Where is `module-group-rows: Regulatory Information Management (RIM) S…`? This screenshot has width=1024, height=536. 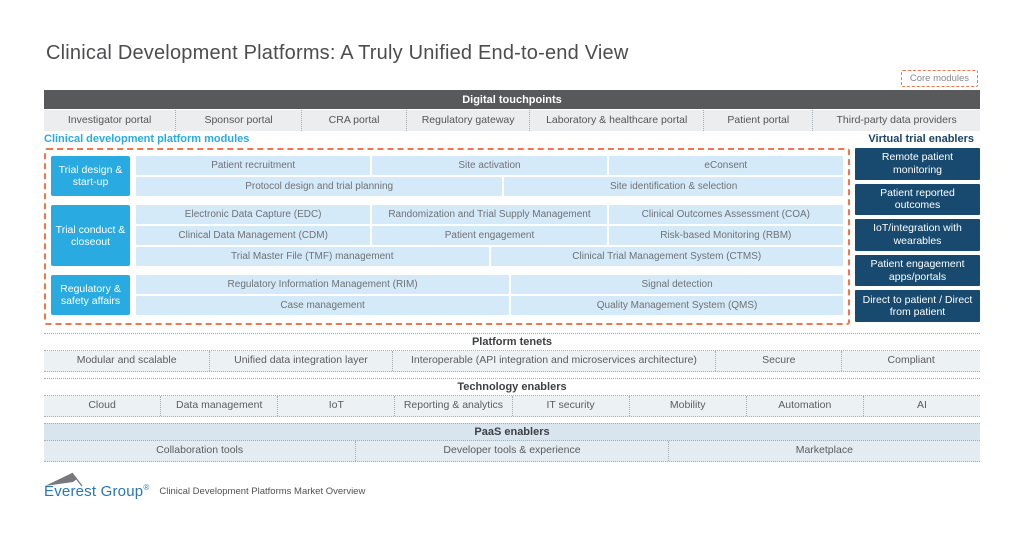
module-group-rows: Regulatory Information Management (RIM) S… is located at coordinates (489, 295).